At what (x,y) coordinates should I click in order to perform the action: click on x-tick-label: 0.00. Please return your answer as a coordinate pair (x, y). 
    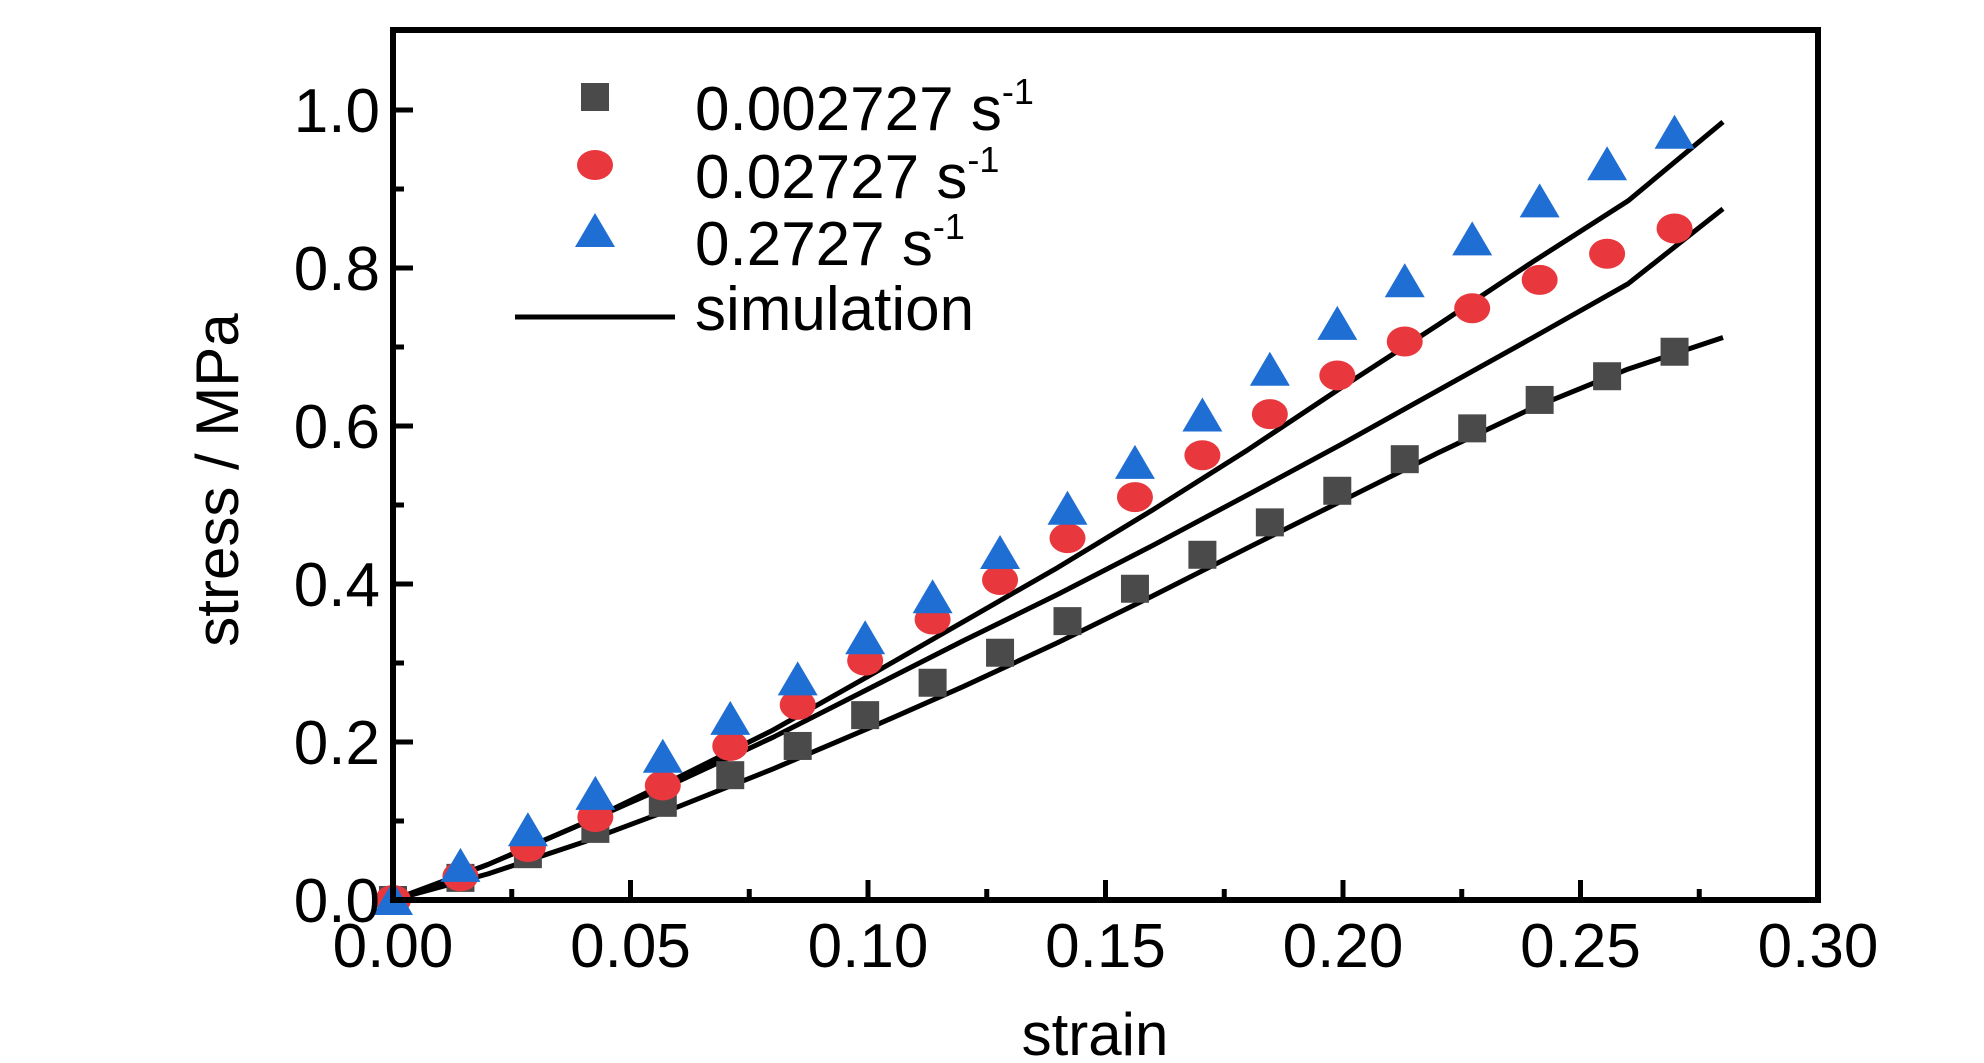
    Looking at the image, I should click on (393, 946).